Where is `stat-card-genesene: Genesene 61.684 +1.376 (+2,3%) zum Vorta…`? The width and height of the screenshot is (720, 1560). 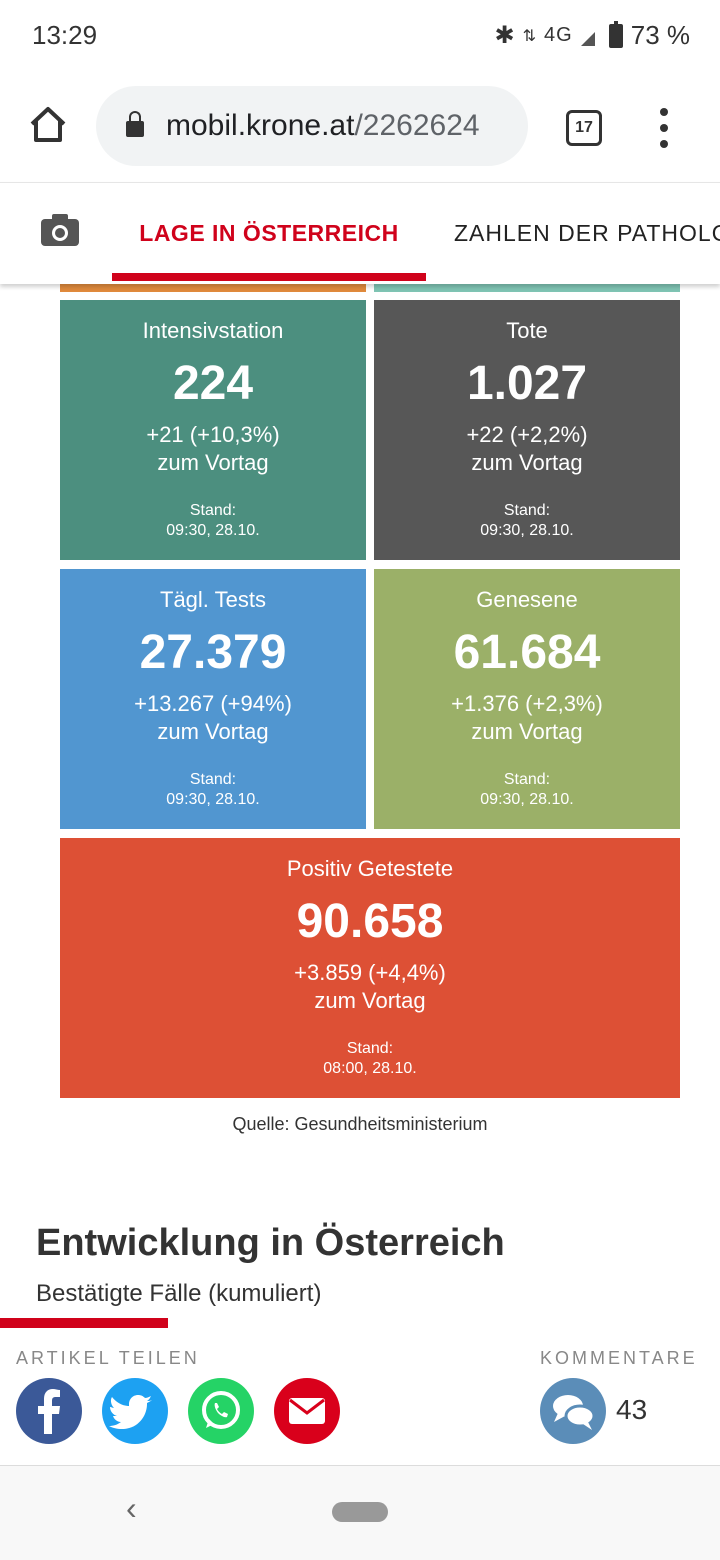 stat-card-genesene: Genesene 61.684 +1.376 (+2,3%) zum Vorta… is located at coordinates (527, 699).